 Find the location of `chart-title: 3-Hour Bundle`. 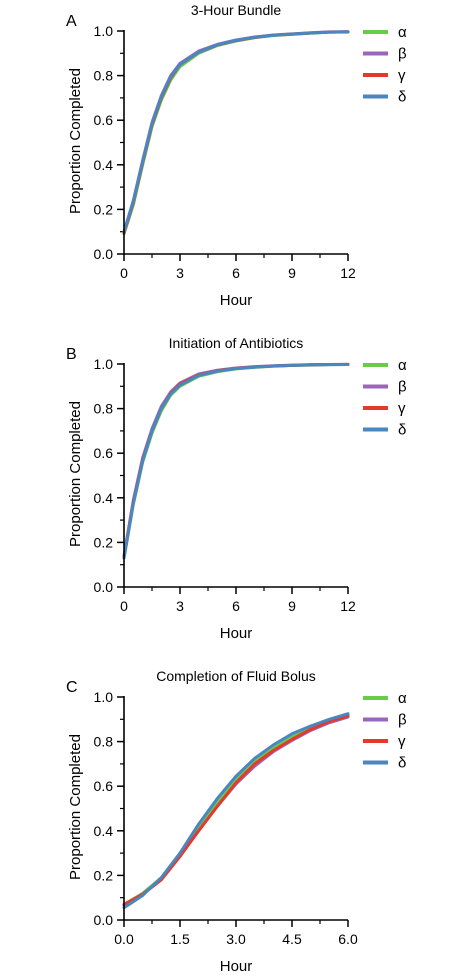

chart-title: 3-Hour Bundle is located at coordinates (236, 10).